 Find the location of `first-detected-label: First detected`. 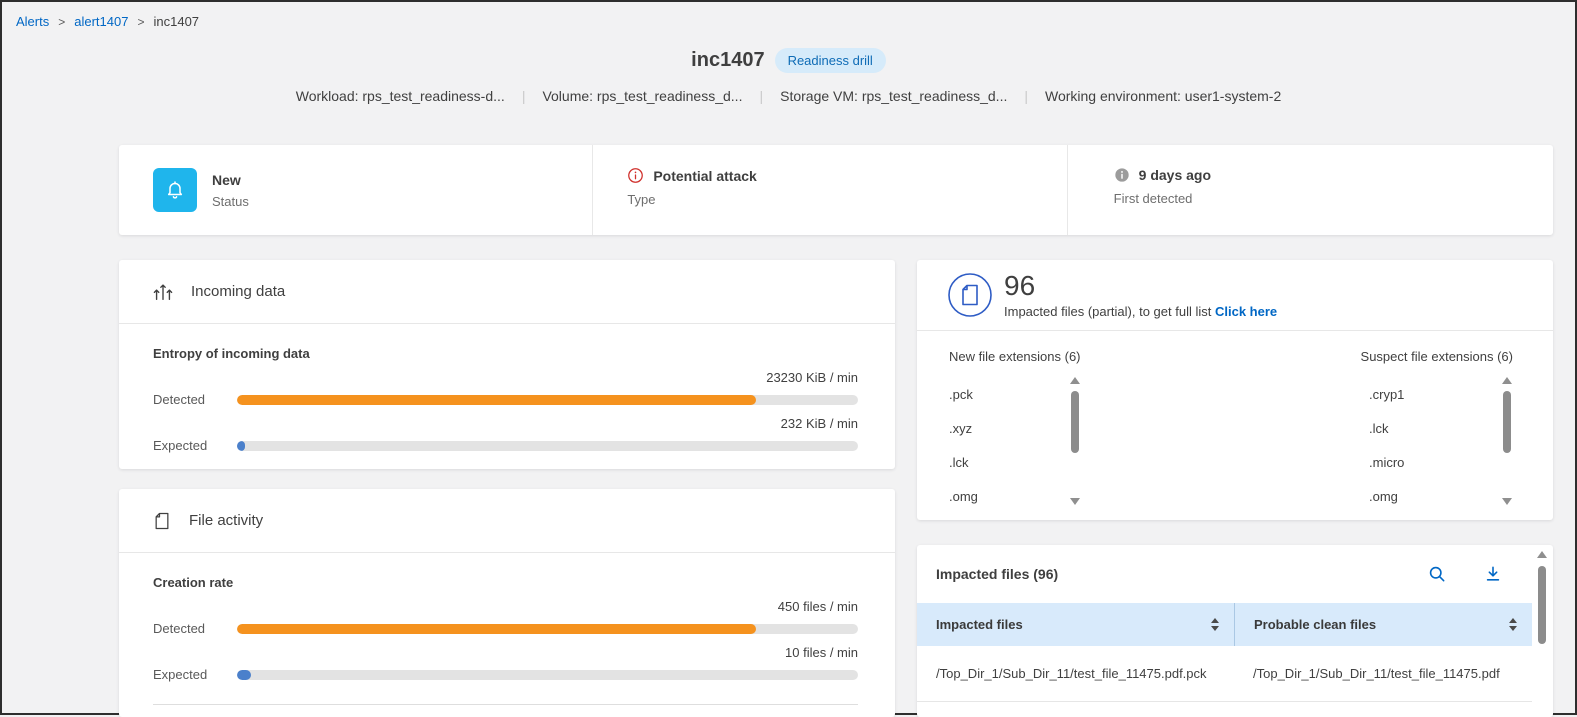

first-detected-label: First detected is located at coordinates (1153, 198).